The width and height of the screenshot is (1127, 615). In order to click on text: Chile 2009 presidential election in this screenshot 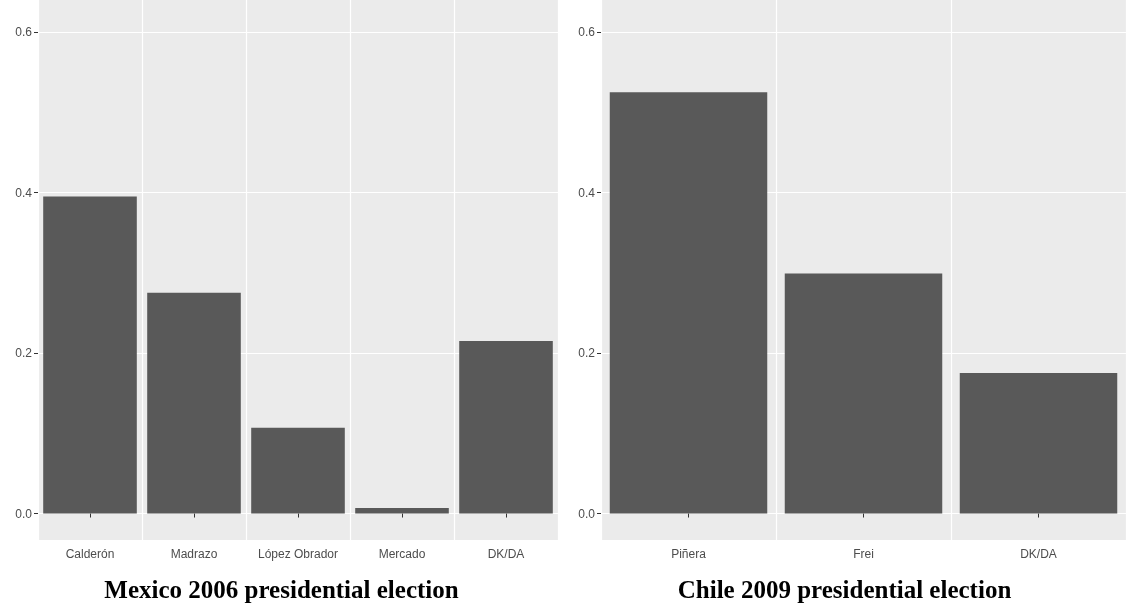, I will do `click(844, 589)`.